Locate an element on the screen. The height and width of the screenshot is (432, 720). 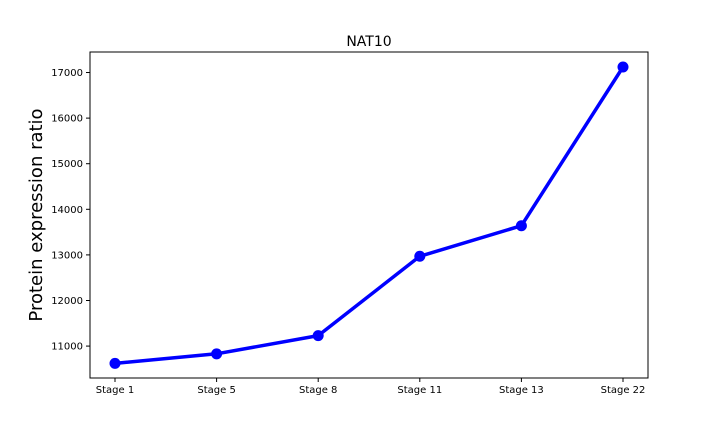
y-tick-label: 13000 is located at coordinates (67, 255).